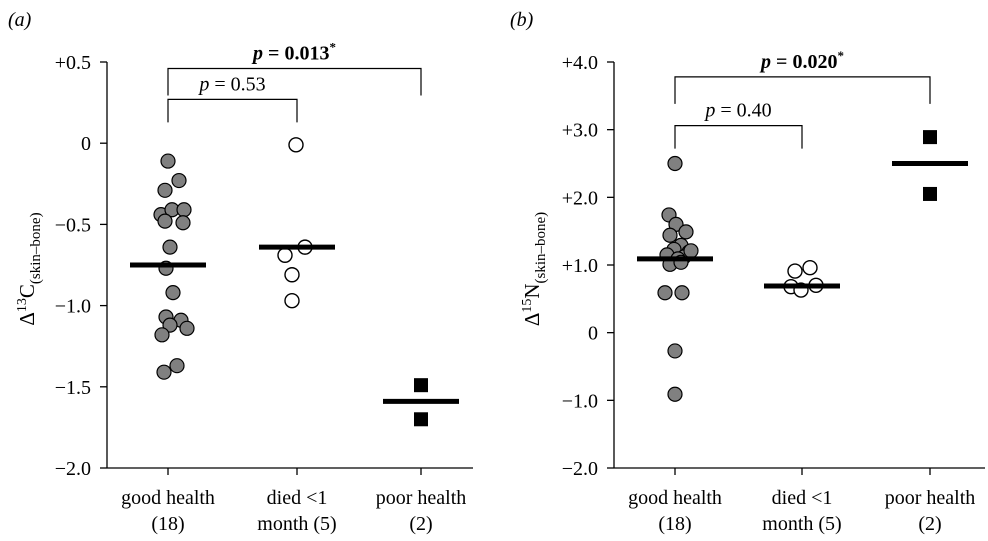  Describe the element at coordinates (580, 131) in the screenshot. I see `y-tick-label: +3.0` at that location.